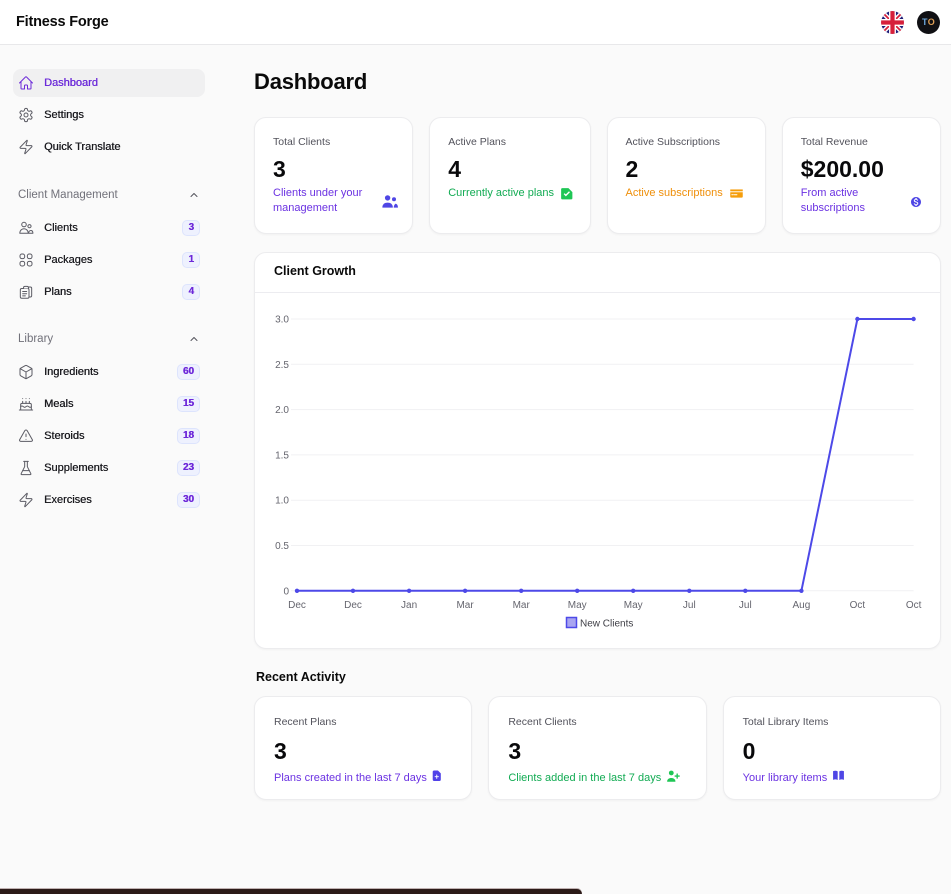  Describe the element at coordinates (282, 410) in the screenshot. I see `svg-text: 2.0` at that location.